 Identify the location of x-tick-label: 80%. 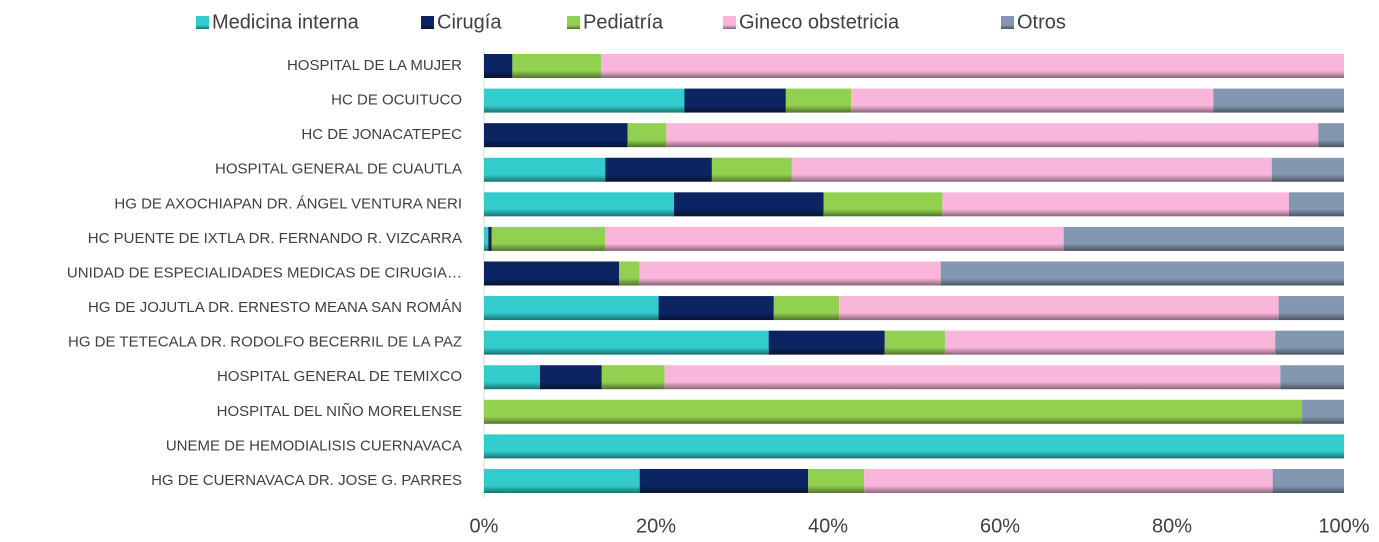
(1172, 526).